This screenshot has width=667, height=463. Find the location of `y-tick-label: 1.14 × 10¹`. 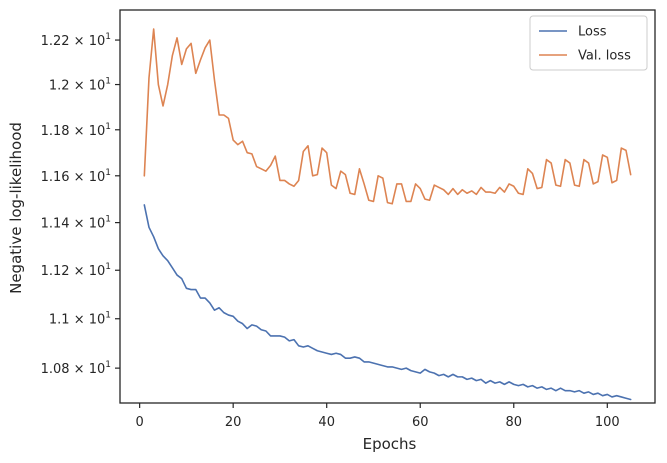

y-tick-label: 1.14 × 10¹ is located at coordinates (76, 223).